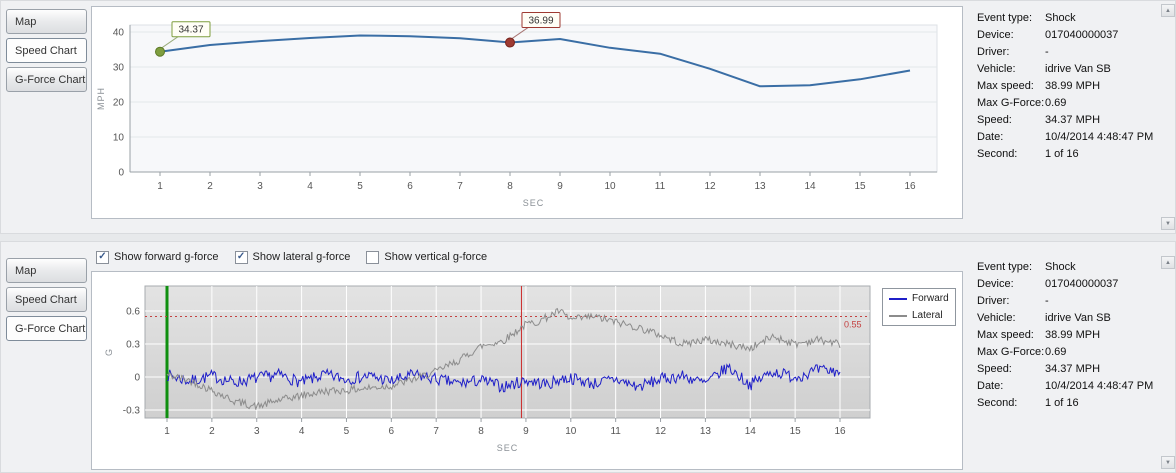 The height and width of the screenshot is (473, 1176). What do you see at coordinates (993, 51) in the screenshot?
I see `info-label: Driver:` at bounding box center [993, 51].